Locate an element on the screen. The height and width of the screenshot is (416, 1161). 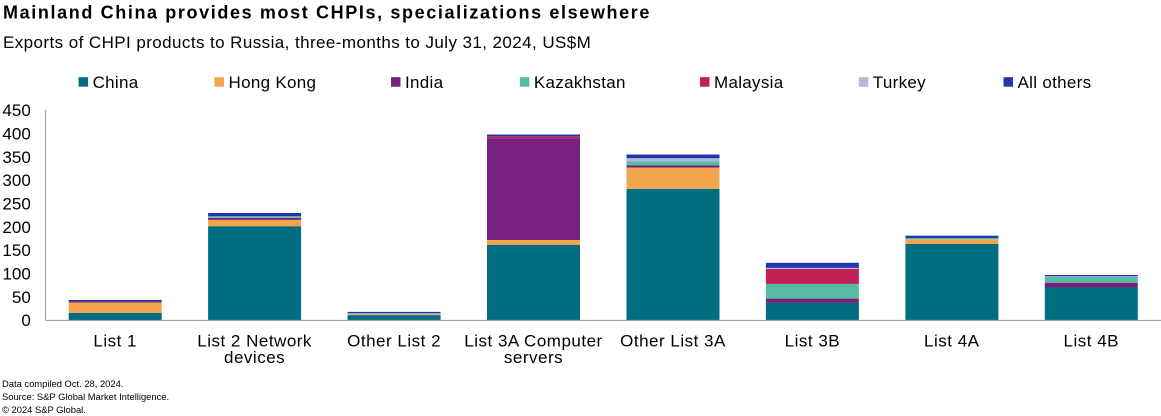
svg-text: 350 is located at coordinates (16, 157).